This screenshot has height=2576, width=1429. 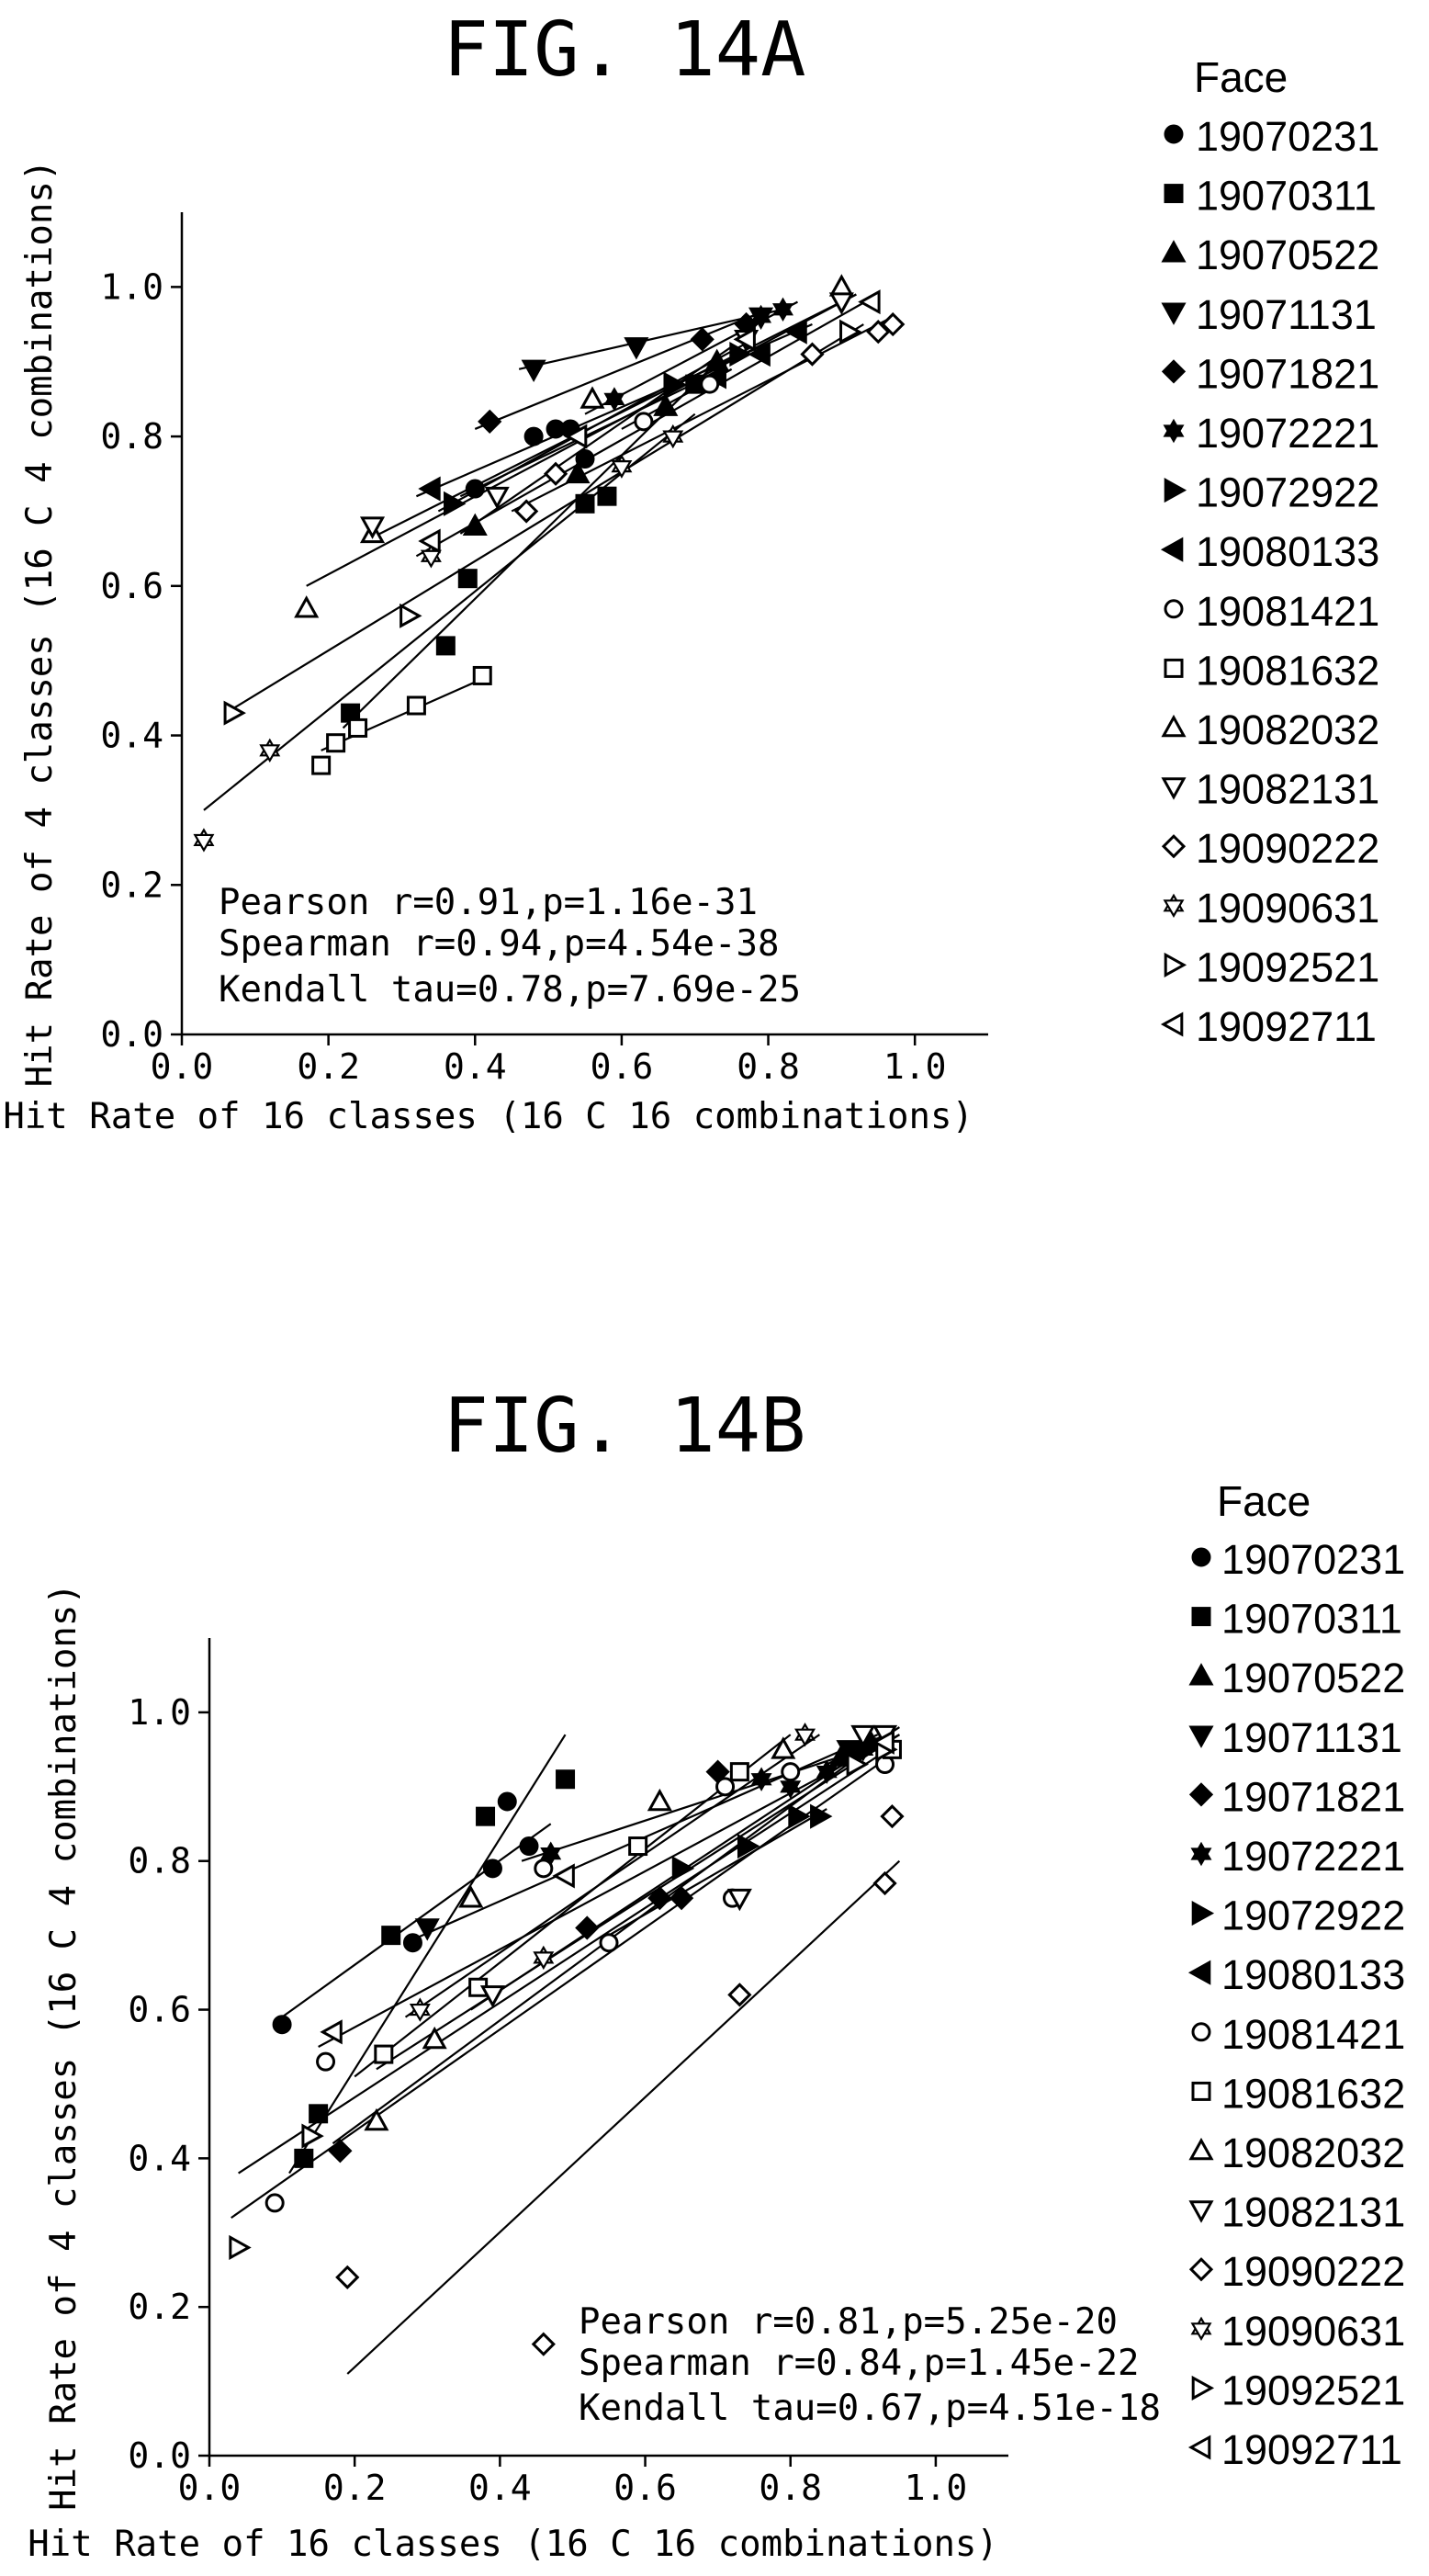 I want to click on legend-label: 19080133, so click(x=1287, y=551).